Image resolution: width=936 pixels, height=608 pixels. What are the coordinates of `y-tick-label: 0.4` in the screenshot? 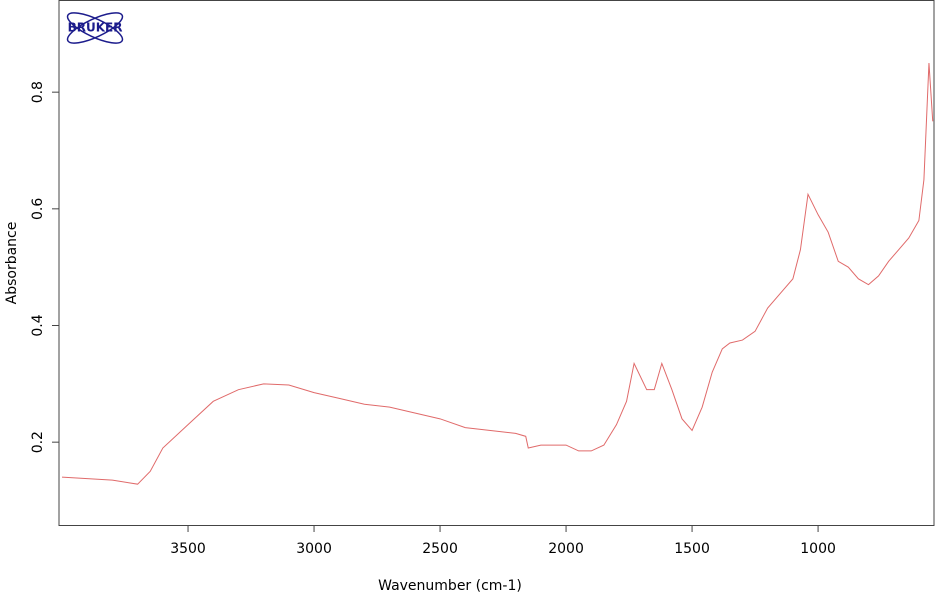 It's located at (38, 325).